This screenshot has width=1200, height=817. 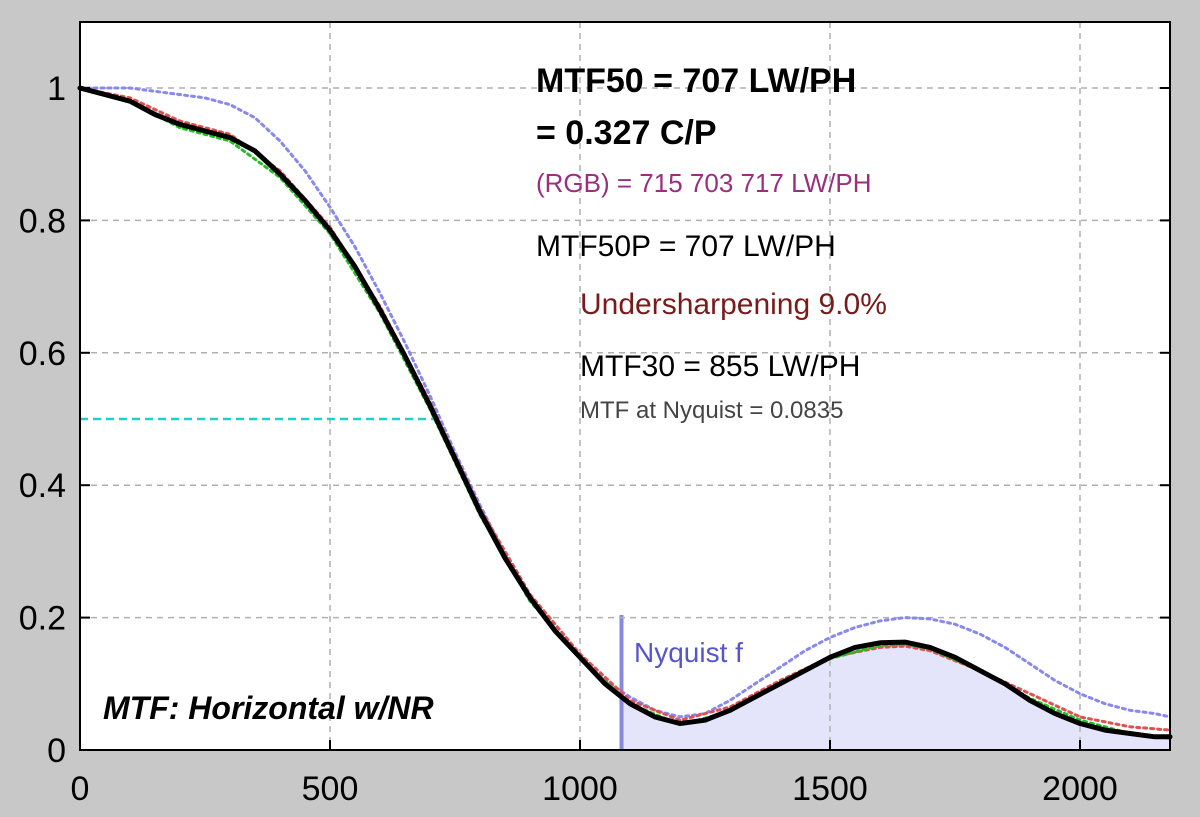 I want to click on x-tick-label: 0, so click(x=80, y=789).